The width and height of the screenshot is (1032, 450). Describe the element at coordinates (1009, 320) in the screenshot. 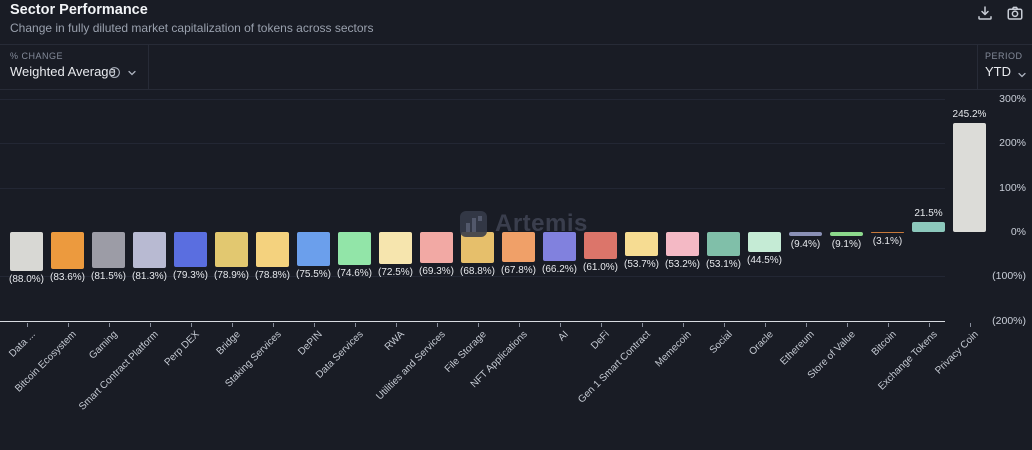

I see `y-axis-tick-label: (200%)` at that location.